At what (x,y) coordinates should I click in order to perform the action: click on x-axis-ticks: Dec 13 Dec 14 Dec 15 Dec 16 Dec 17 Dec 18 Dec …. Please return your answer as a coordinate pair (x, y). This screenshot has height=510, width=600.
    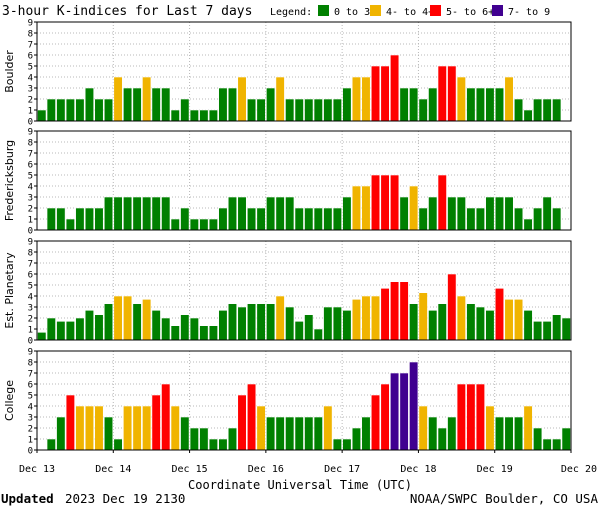
    Looking at the image, I should click on (308, 462).